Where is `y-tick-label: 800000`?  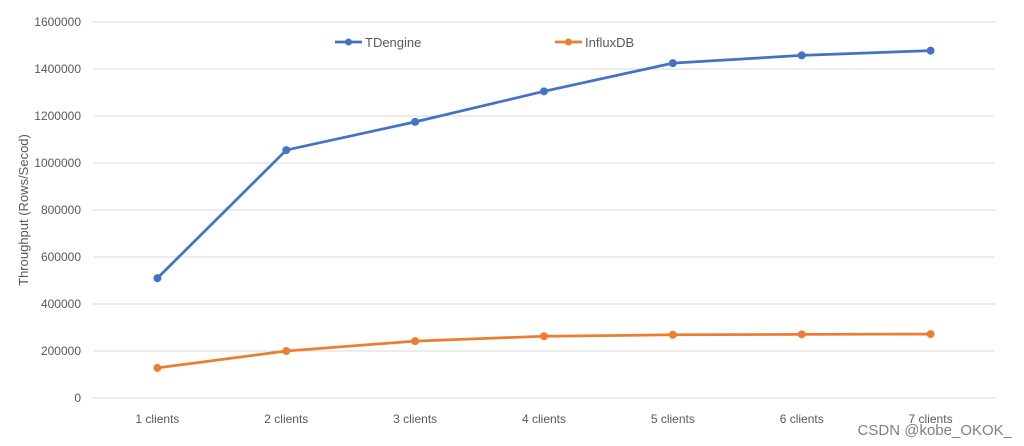
y-tick-label: 800000 is located at coordinates (61, 210).